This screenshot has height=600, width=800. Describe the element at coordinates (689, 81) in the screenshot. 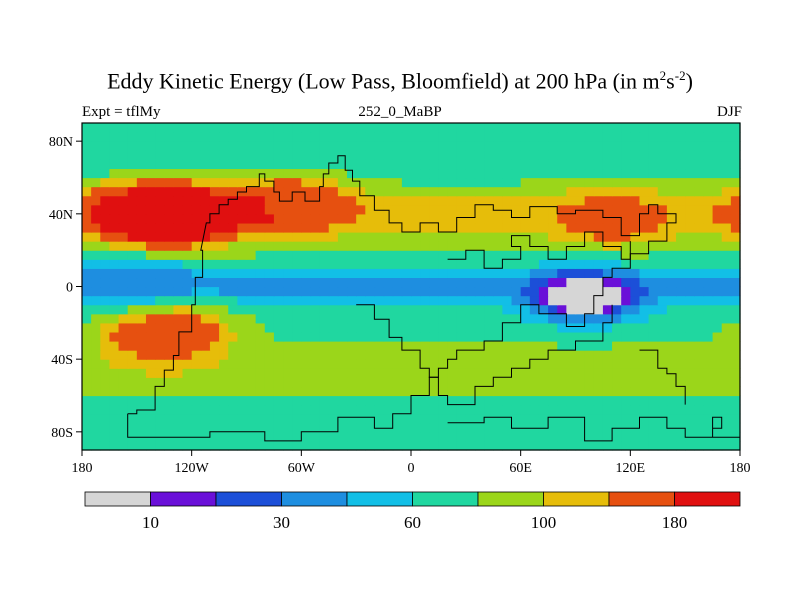

I see `chart-title-end: )` at that location.